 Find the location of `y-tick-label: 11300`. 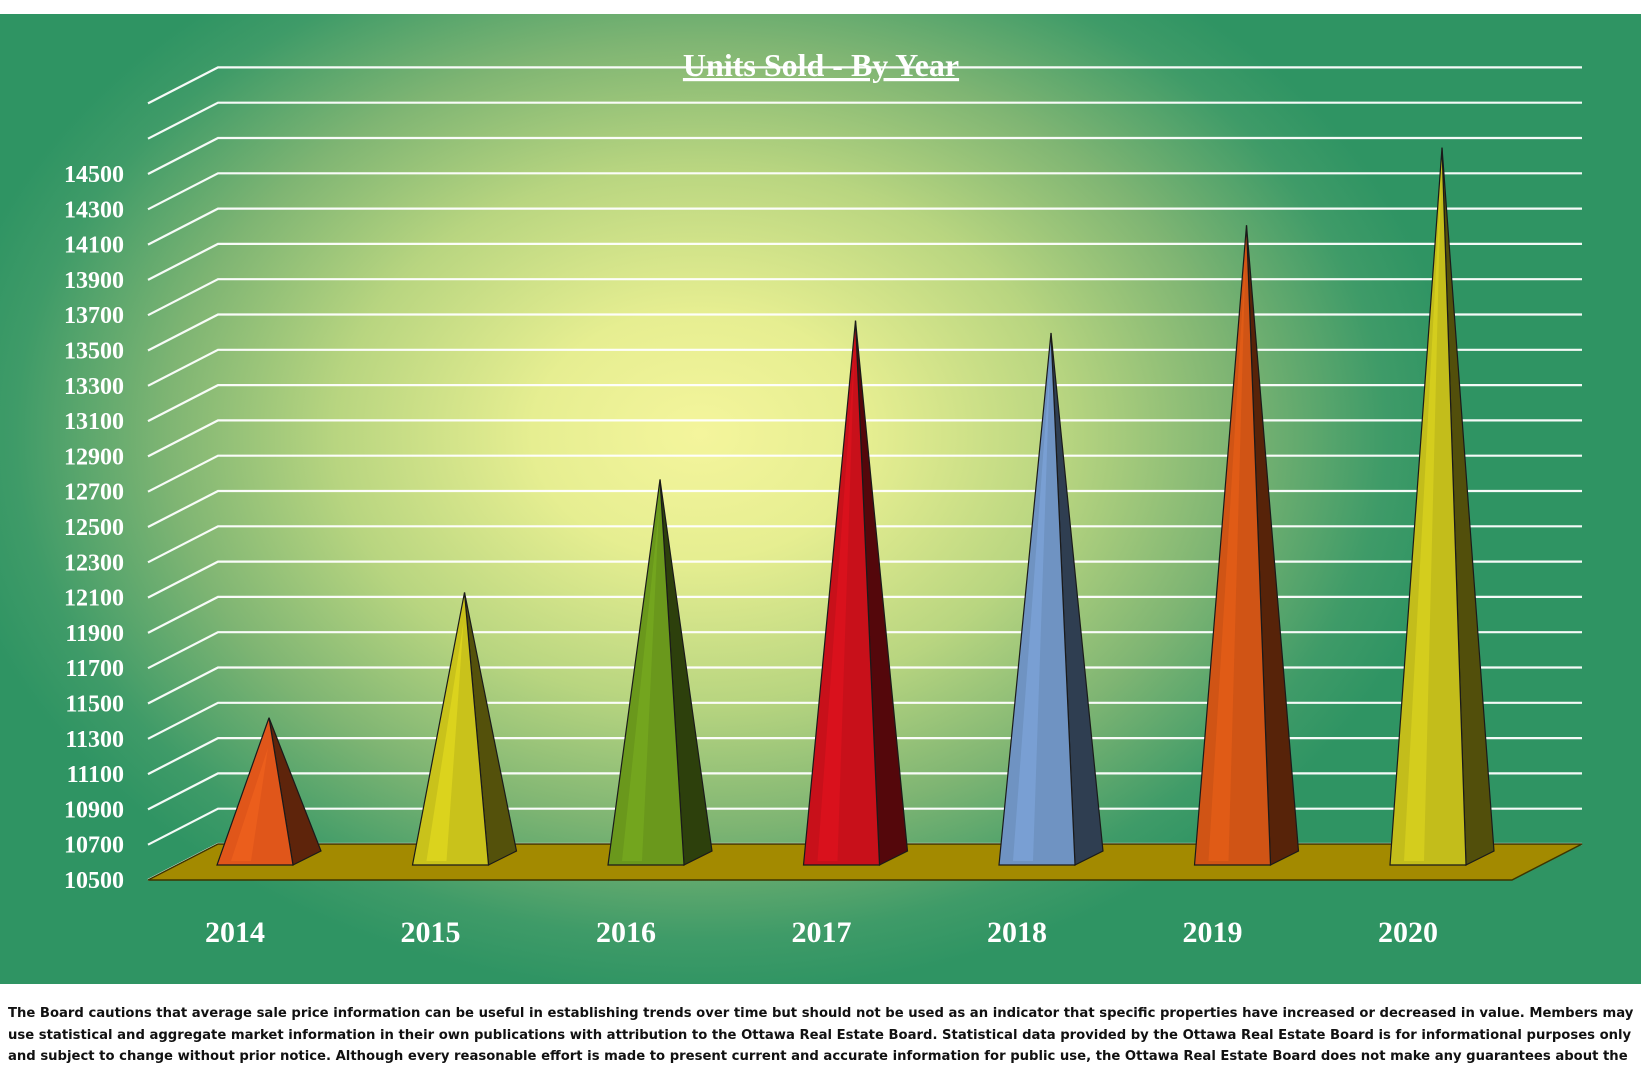

y-tick-label: 11300 is located at coordinates (94, 740).